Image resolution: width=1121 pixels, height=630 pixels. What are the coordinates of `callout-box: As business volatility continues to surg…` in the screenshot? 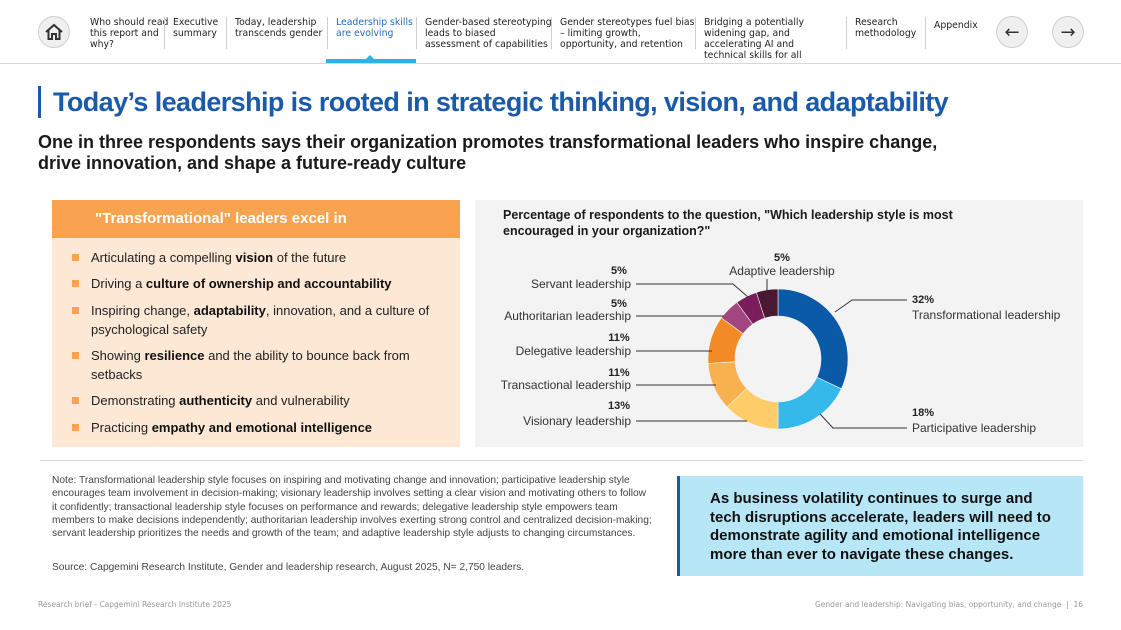 It's located at (880, 526).